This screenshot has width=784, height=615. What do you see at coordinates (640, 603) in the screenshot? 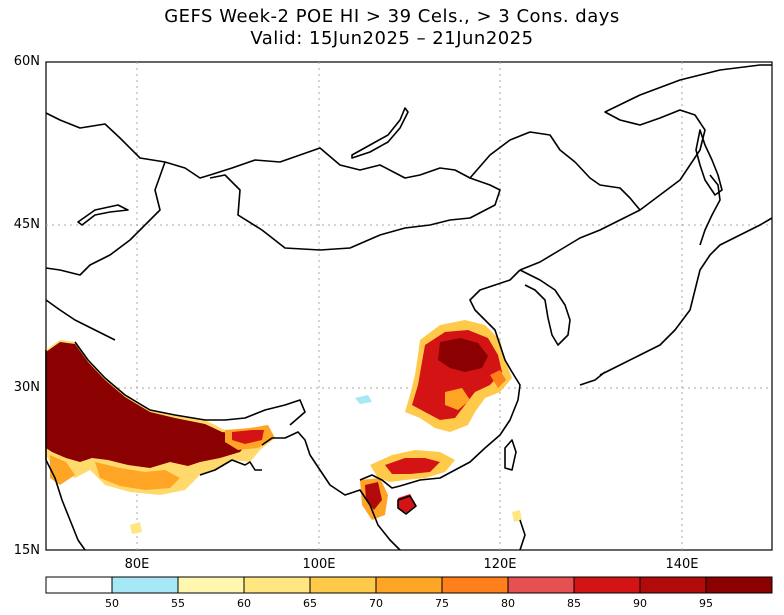
I see `colorbar-label: 90` at bounding box center [640, 603].